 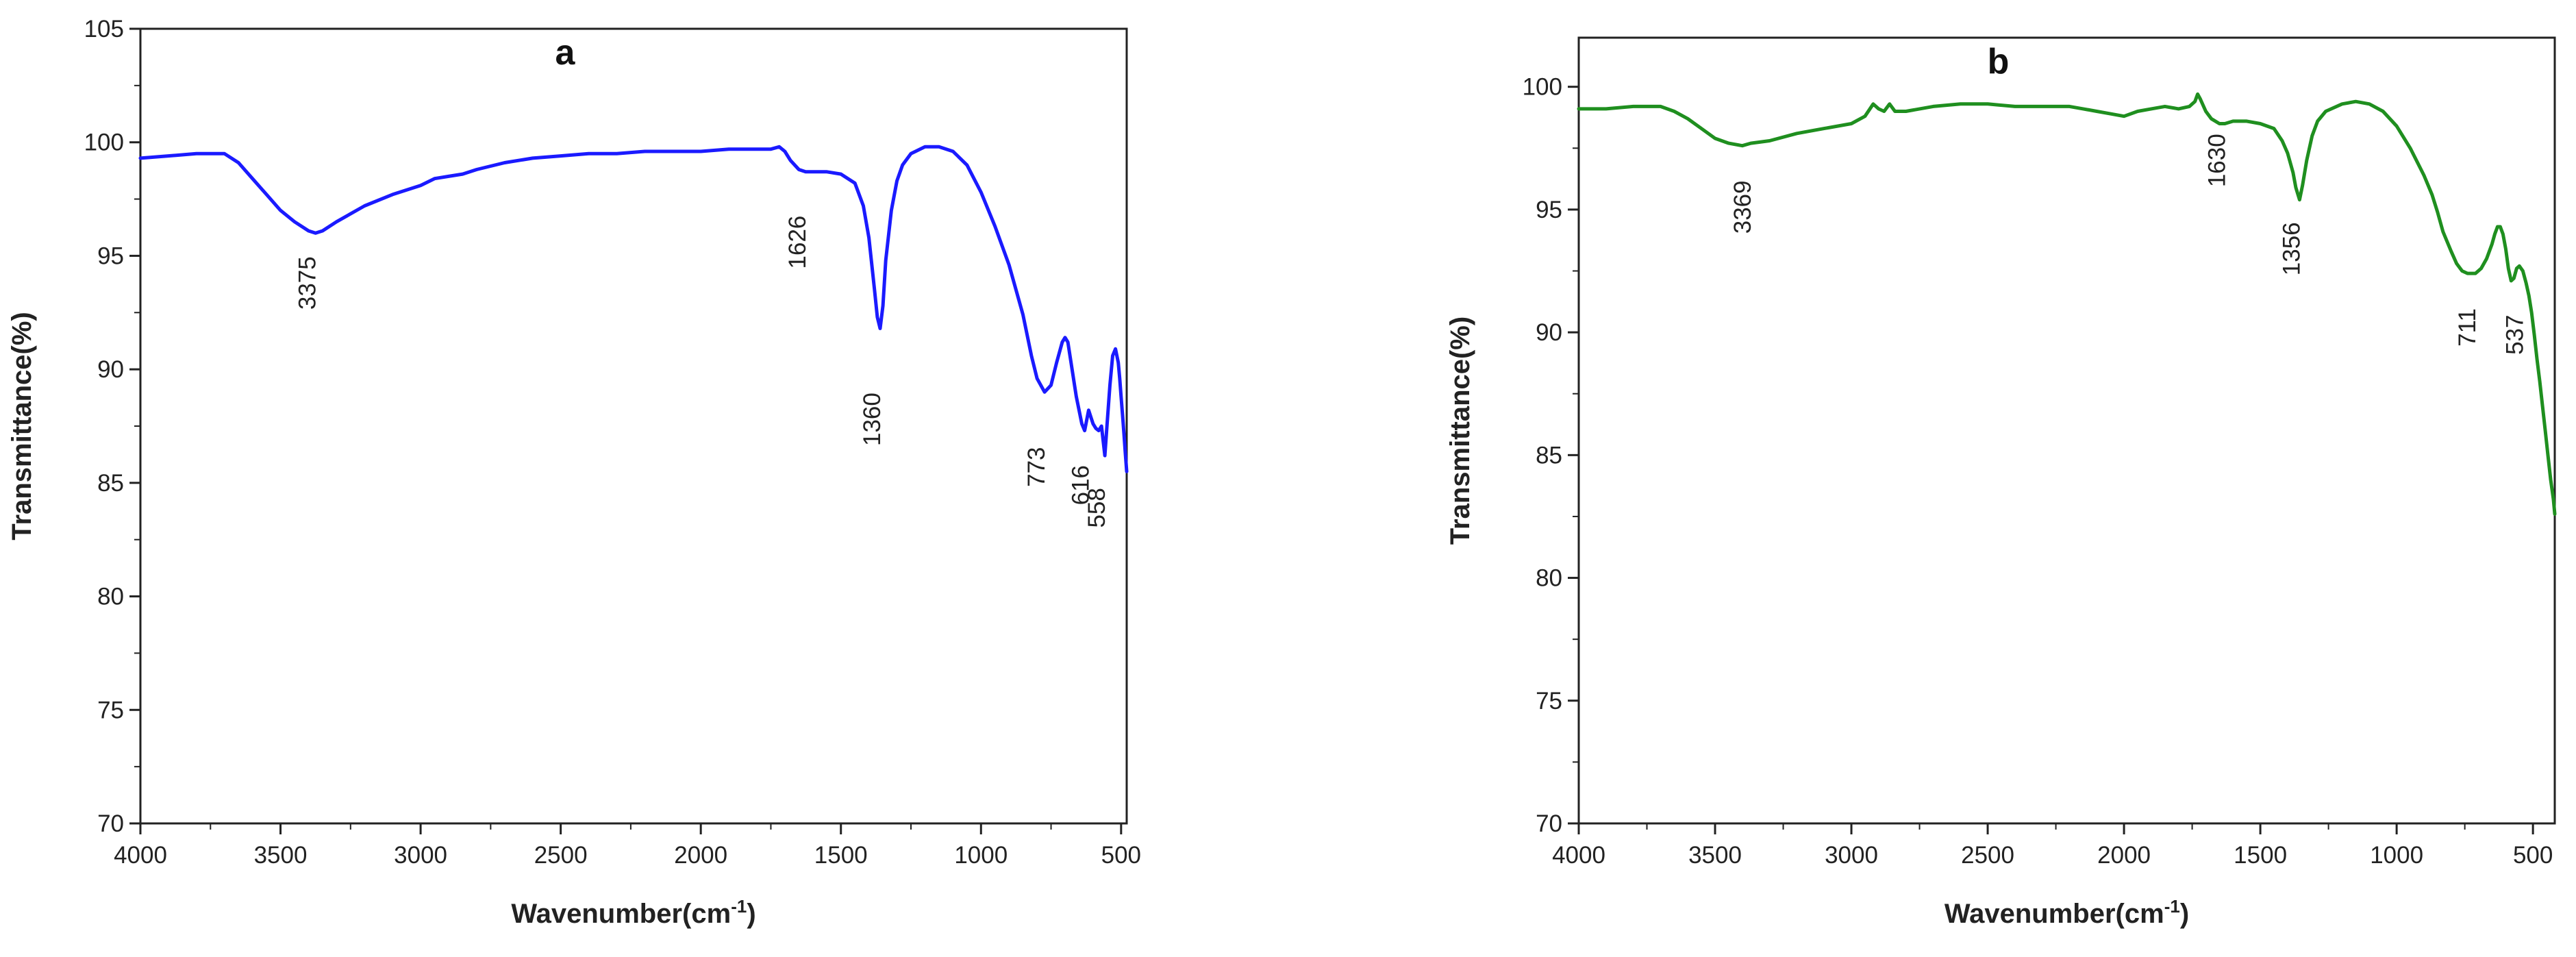 What do you see at coordinates (2514, 335) in the screenshot?
I see `panel-b-peak-label-537: 537` at bounding box center [2514, 335].